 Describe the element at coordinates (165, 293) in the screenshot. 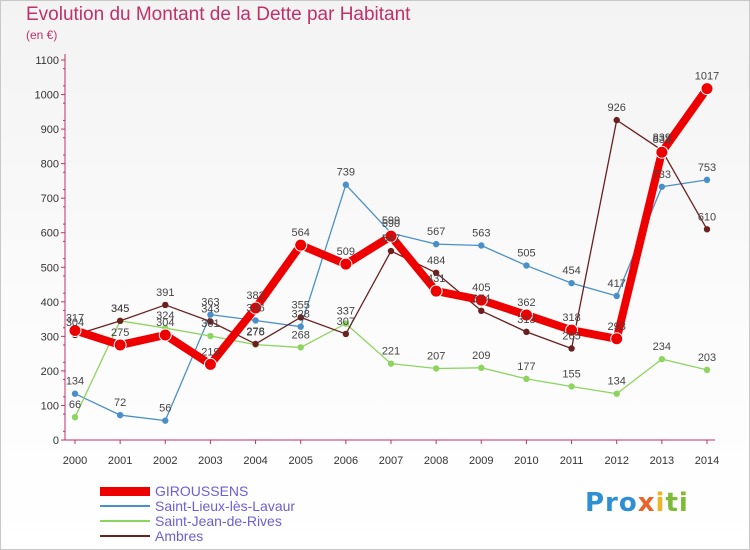

I see `data-label-ambres-2002: 391` at that location.